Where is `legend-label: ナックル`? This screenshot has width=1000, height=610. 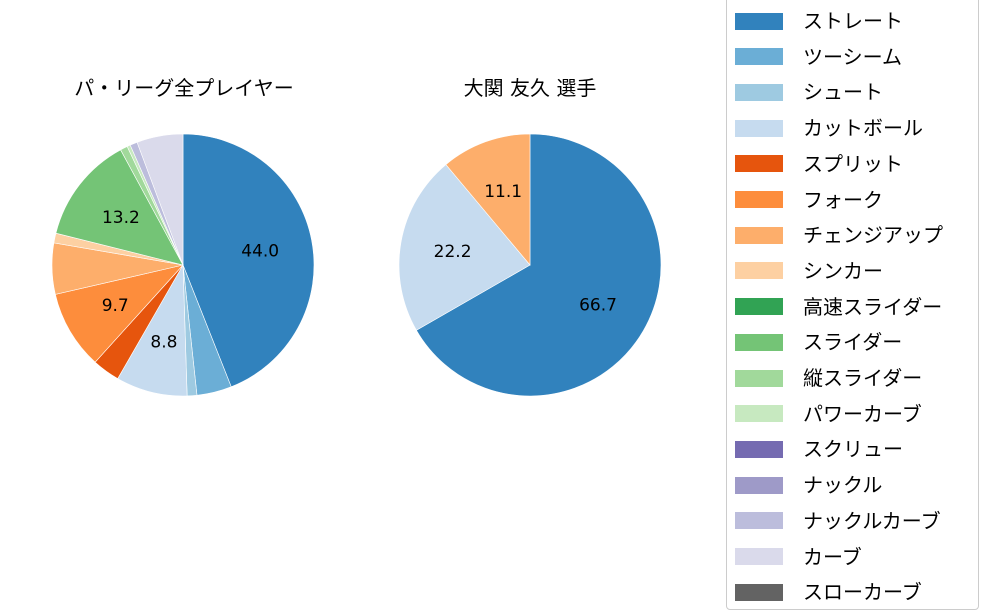 legend-label: ナックル is located at coordinates (843, 485).